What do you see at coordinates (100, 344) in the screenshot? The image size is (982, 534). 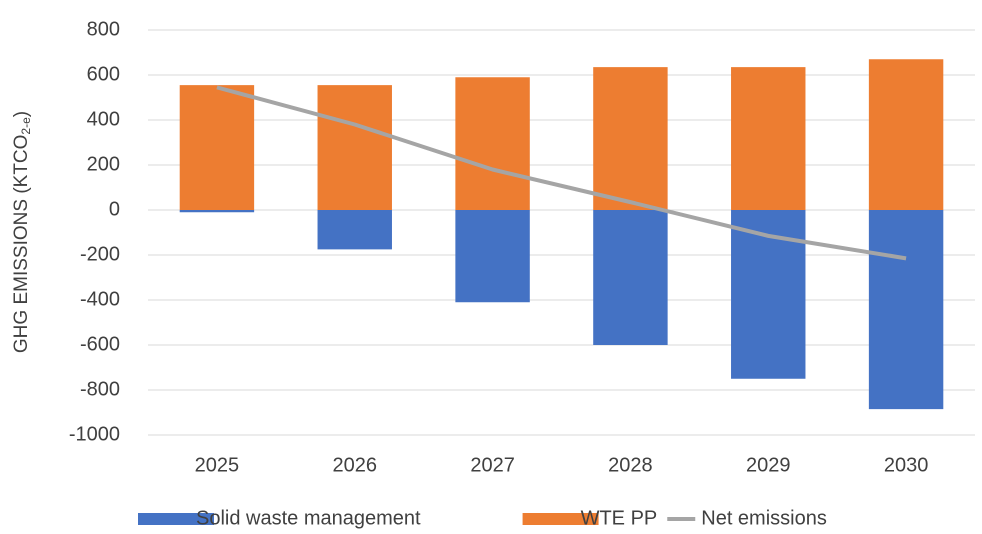 I see `y-tick-label: -600` at bounding box center [100, 344].